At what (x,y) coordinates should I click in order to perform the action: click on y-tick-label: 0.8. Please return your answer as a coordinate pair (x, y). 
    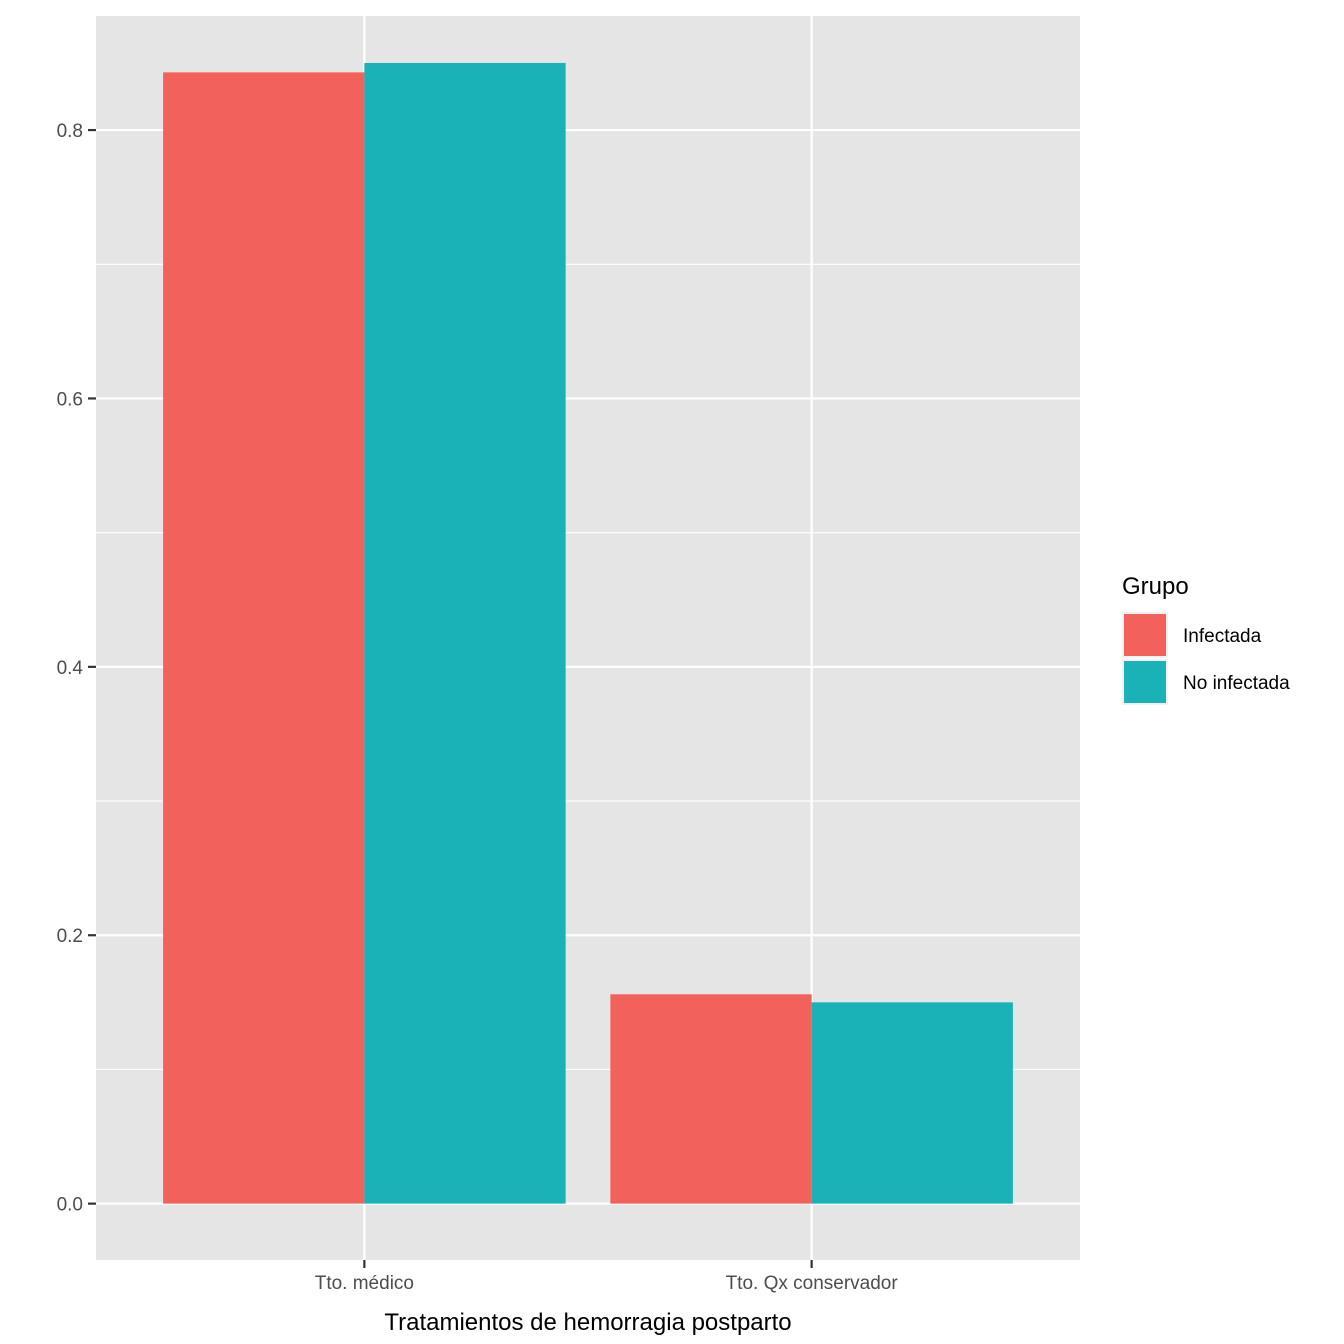
    Looking at the image, I should click on (70, 131).